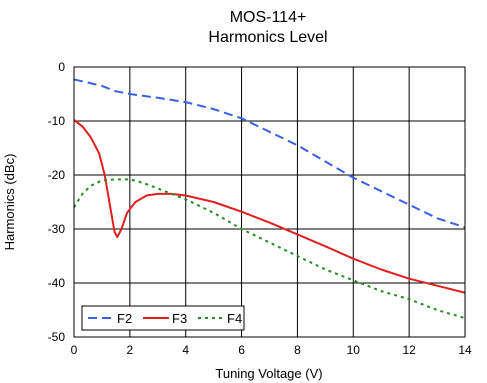 The image size is (487, 383). Describe the element at coordinates (268, 17) in the screenshot. I see `chart-title: MOS-114+` at that location.